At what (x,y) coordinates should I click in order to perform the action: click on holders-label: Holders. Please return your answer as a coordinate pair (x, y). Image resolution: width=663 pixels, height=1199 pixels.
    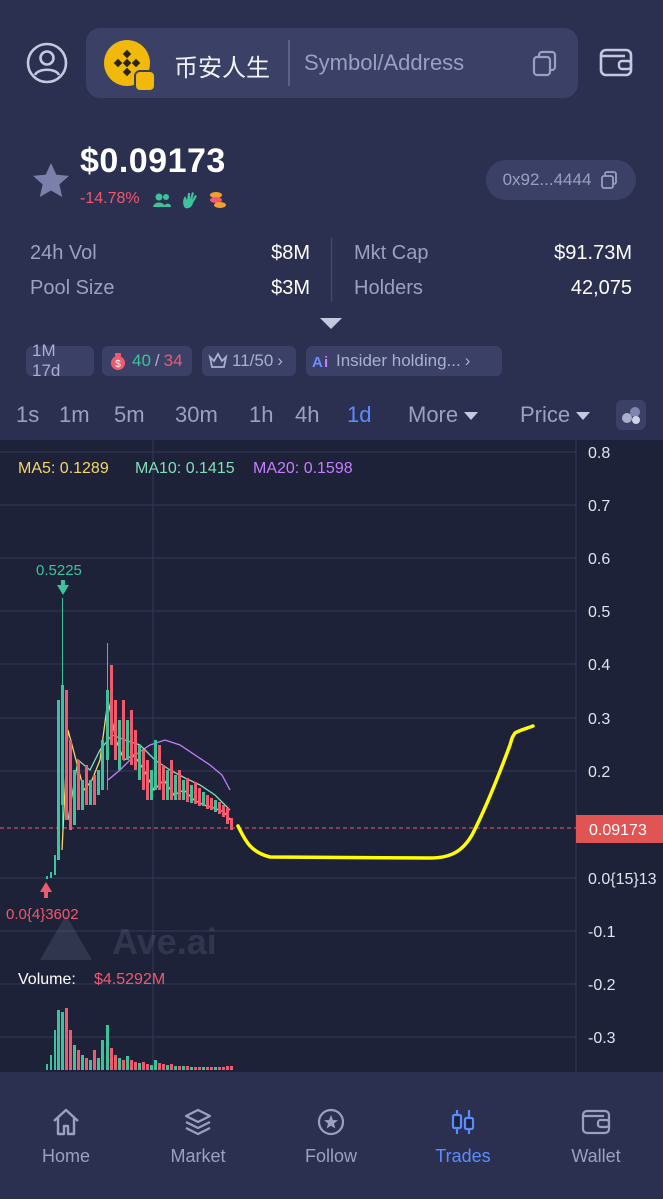
    Looking at the image, I should click on (388, 288).